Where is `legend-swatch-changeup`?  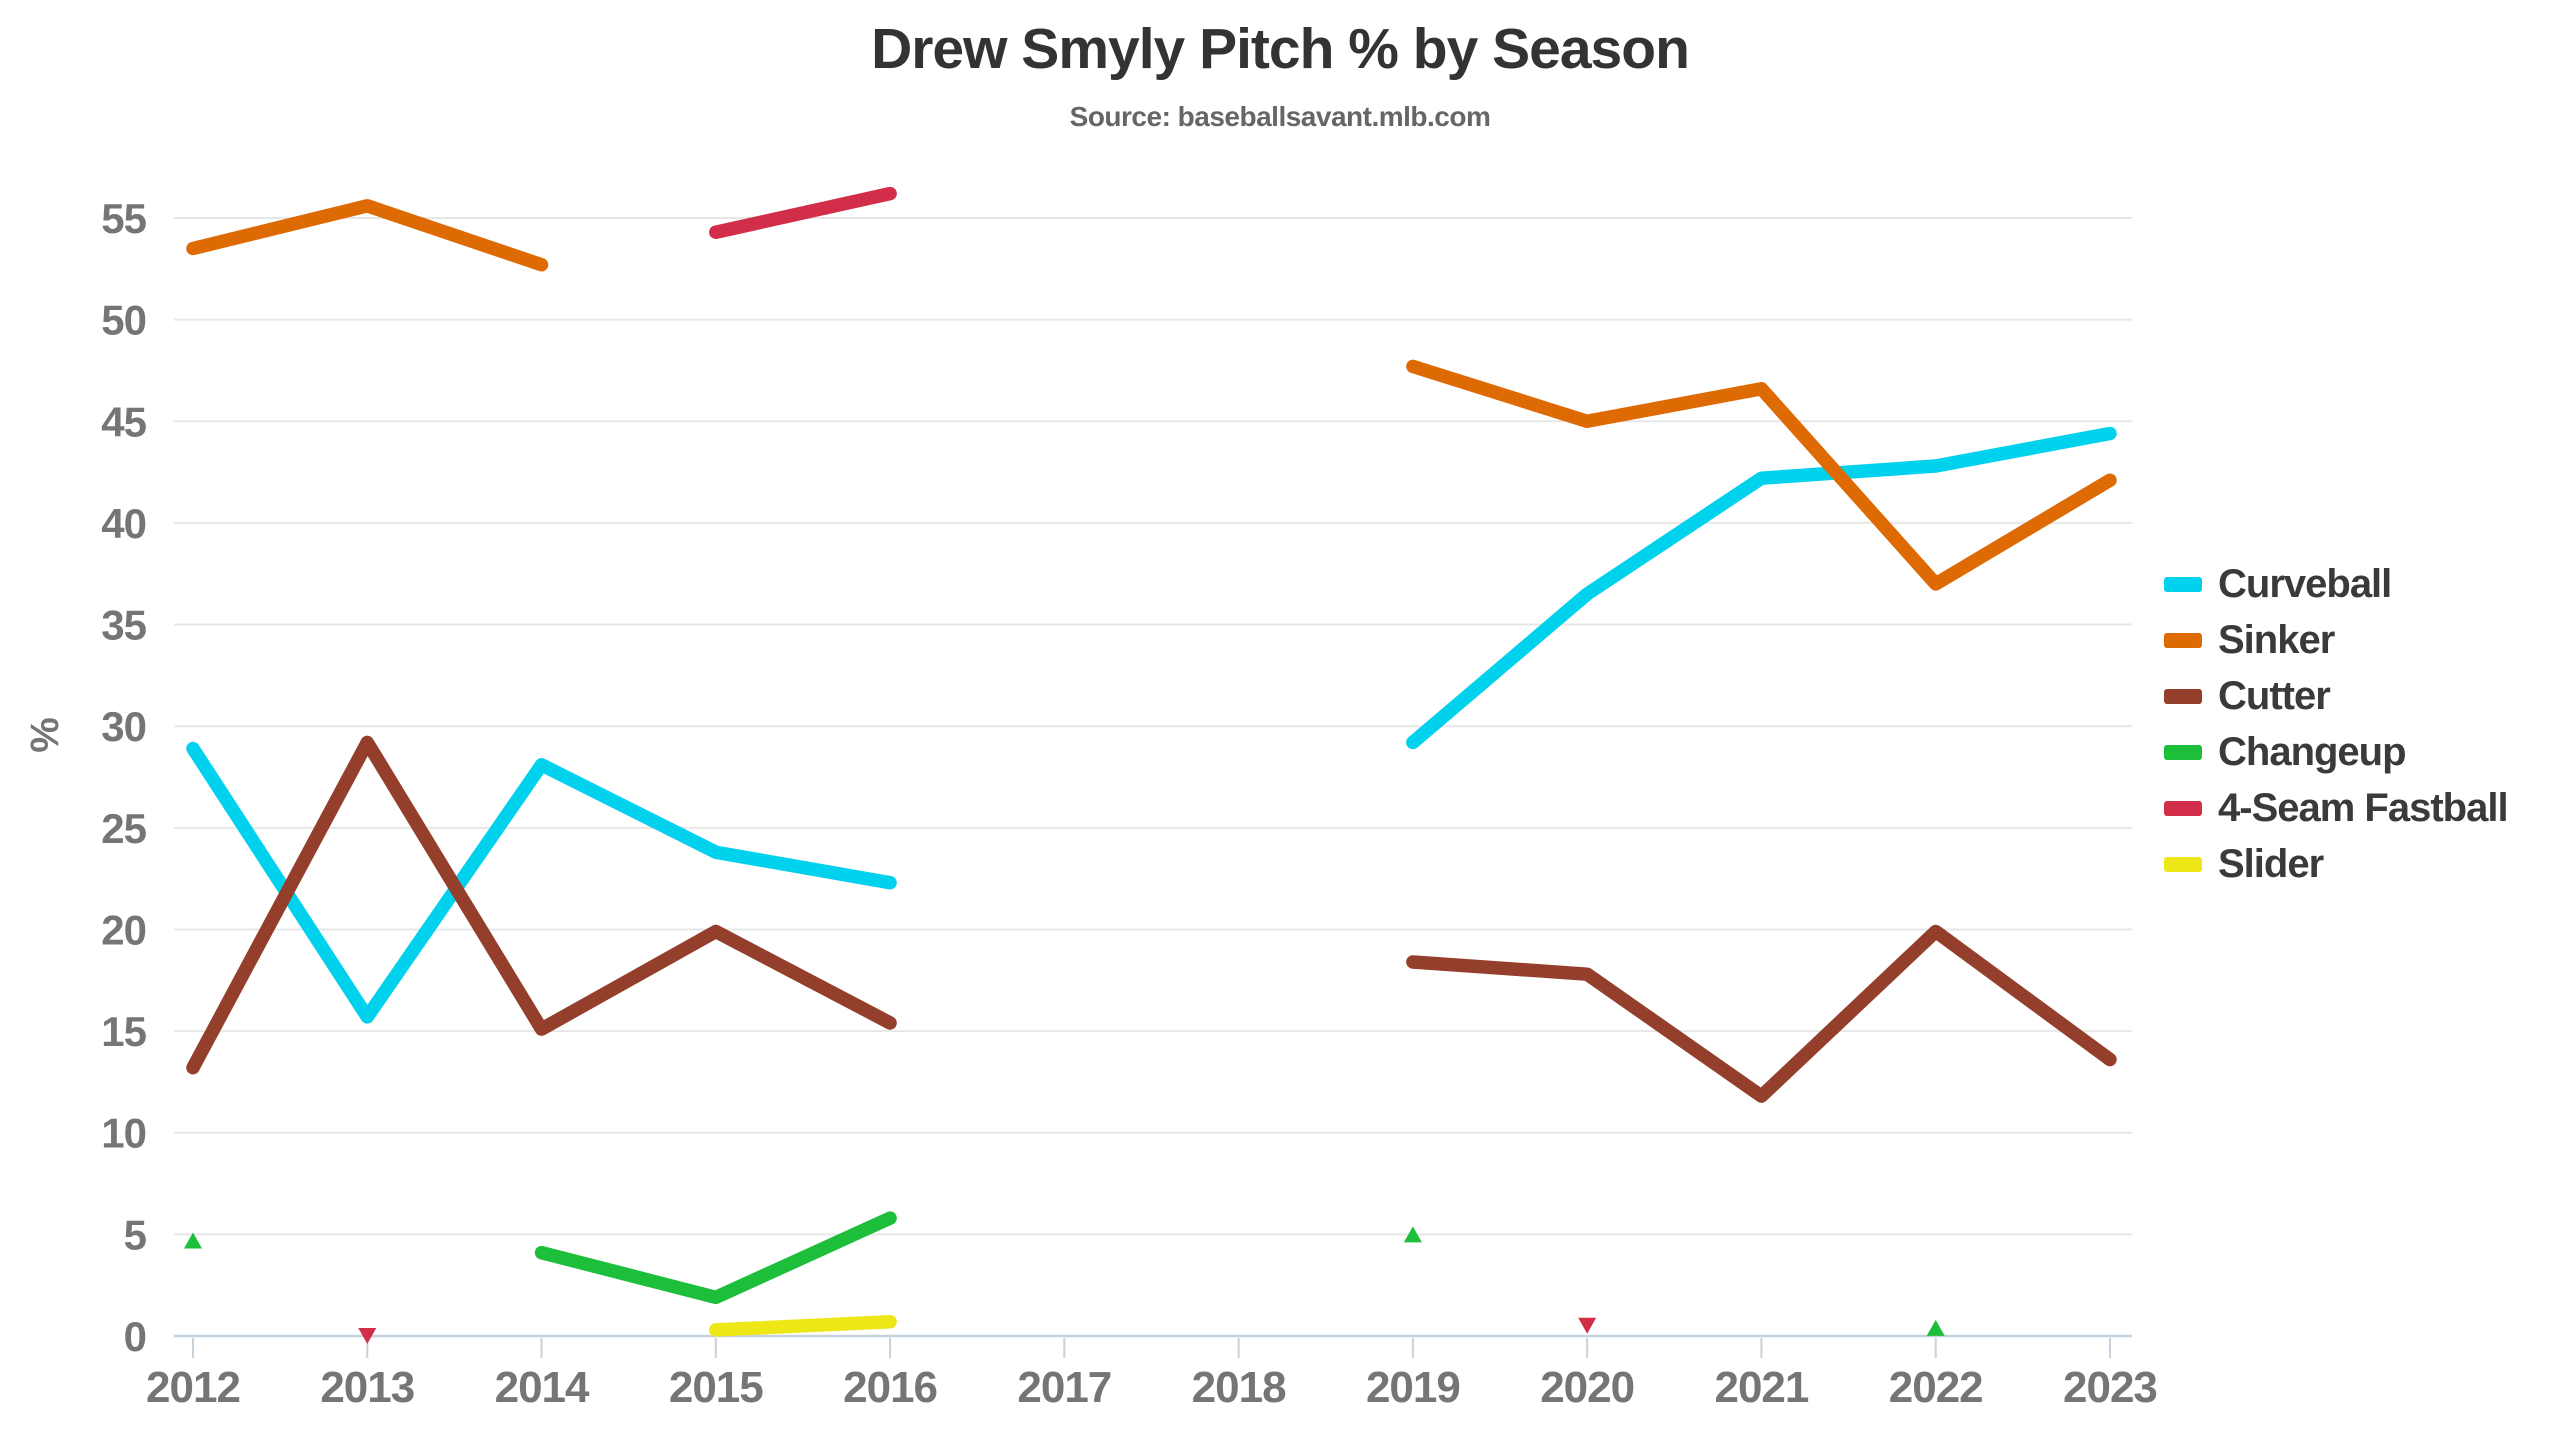 legend-swatch-changeup is located at coordinates (2183, 752).